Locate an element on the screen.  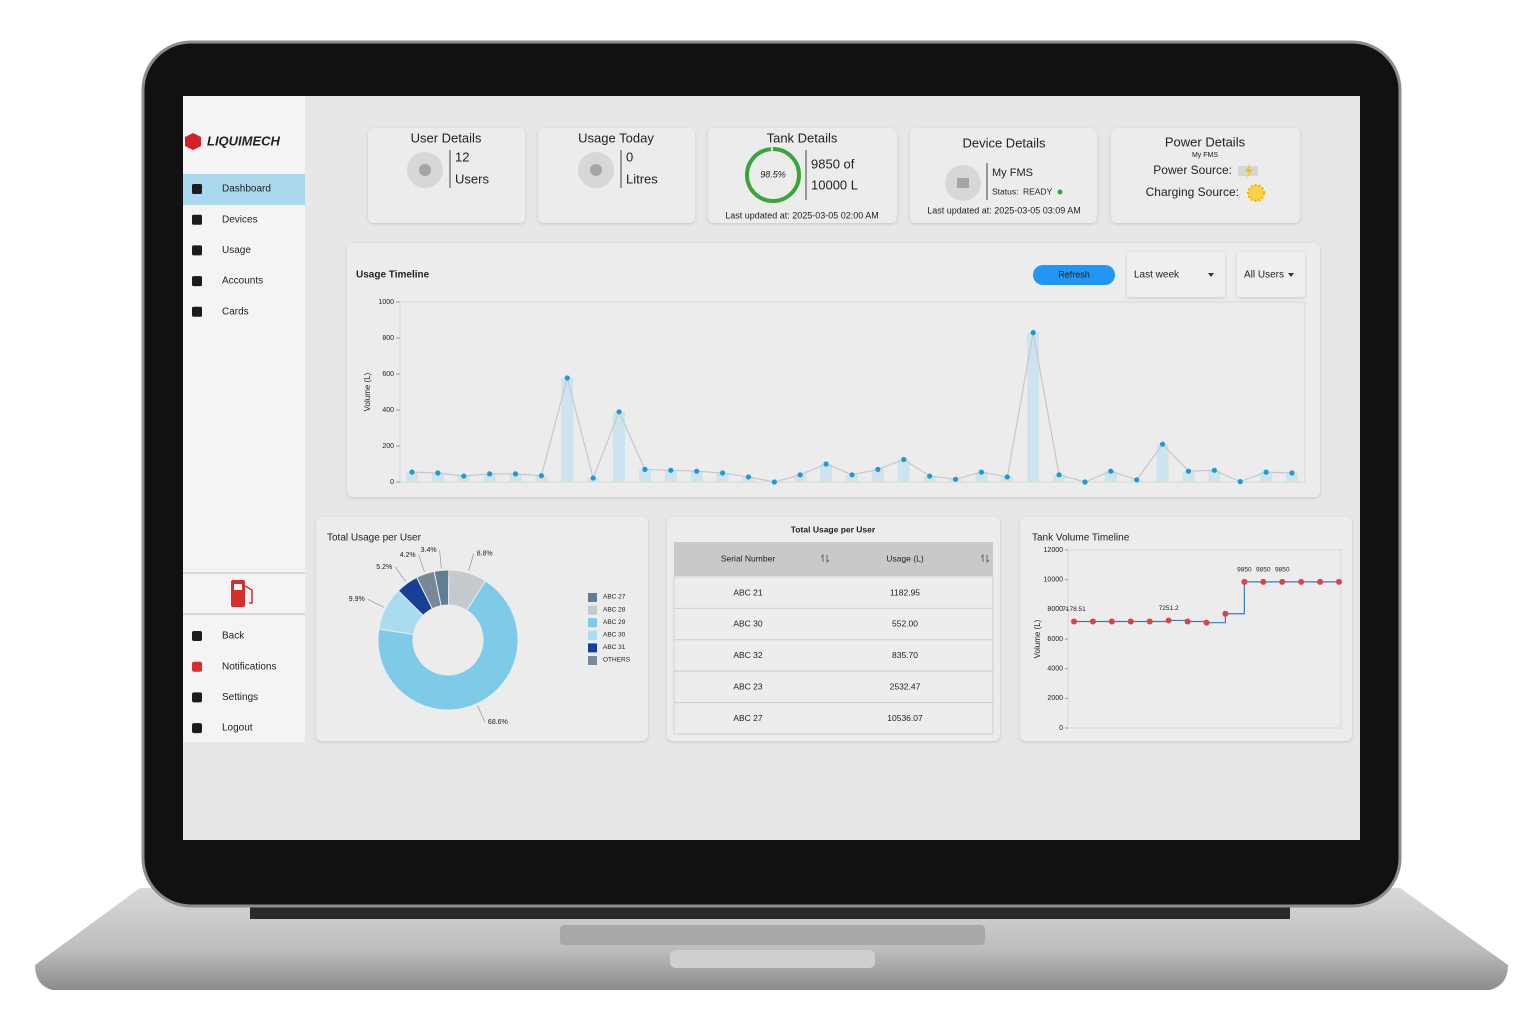
bolt-icon is located at coordinates (1249, 171).